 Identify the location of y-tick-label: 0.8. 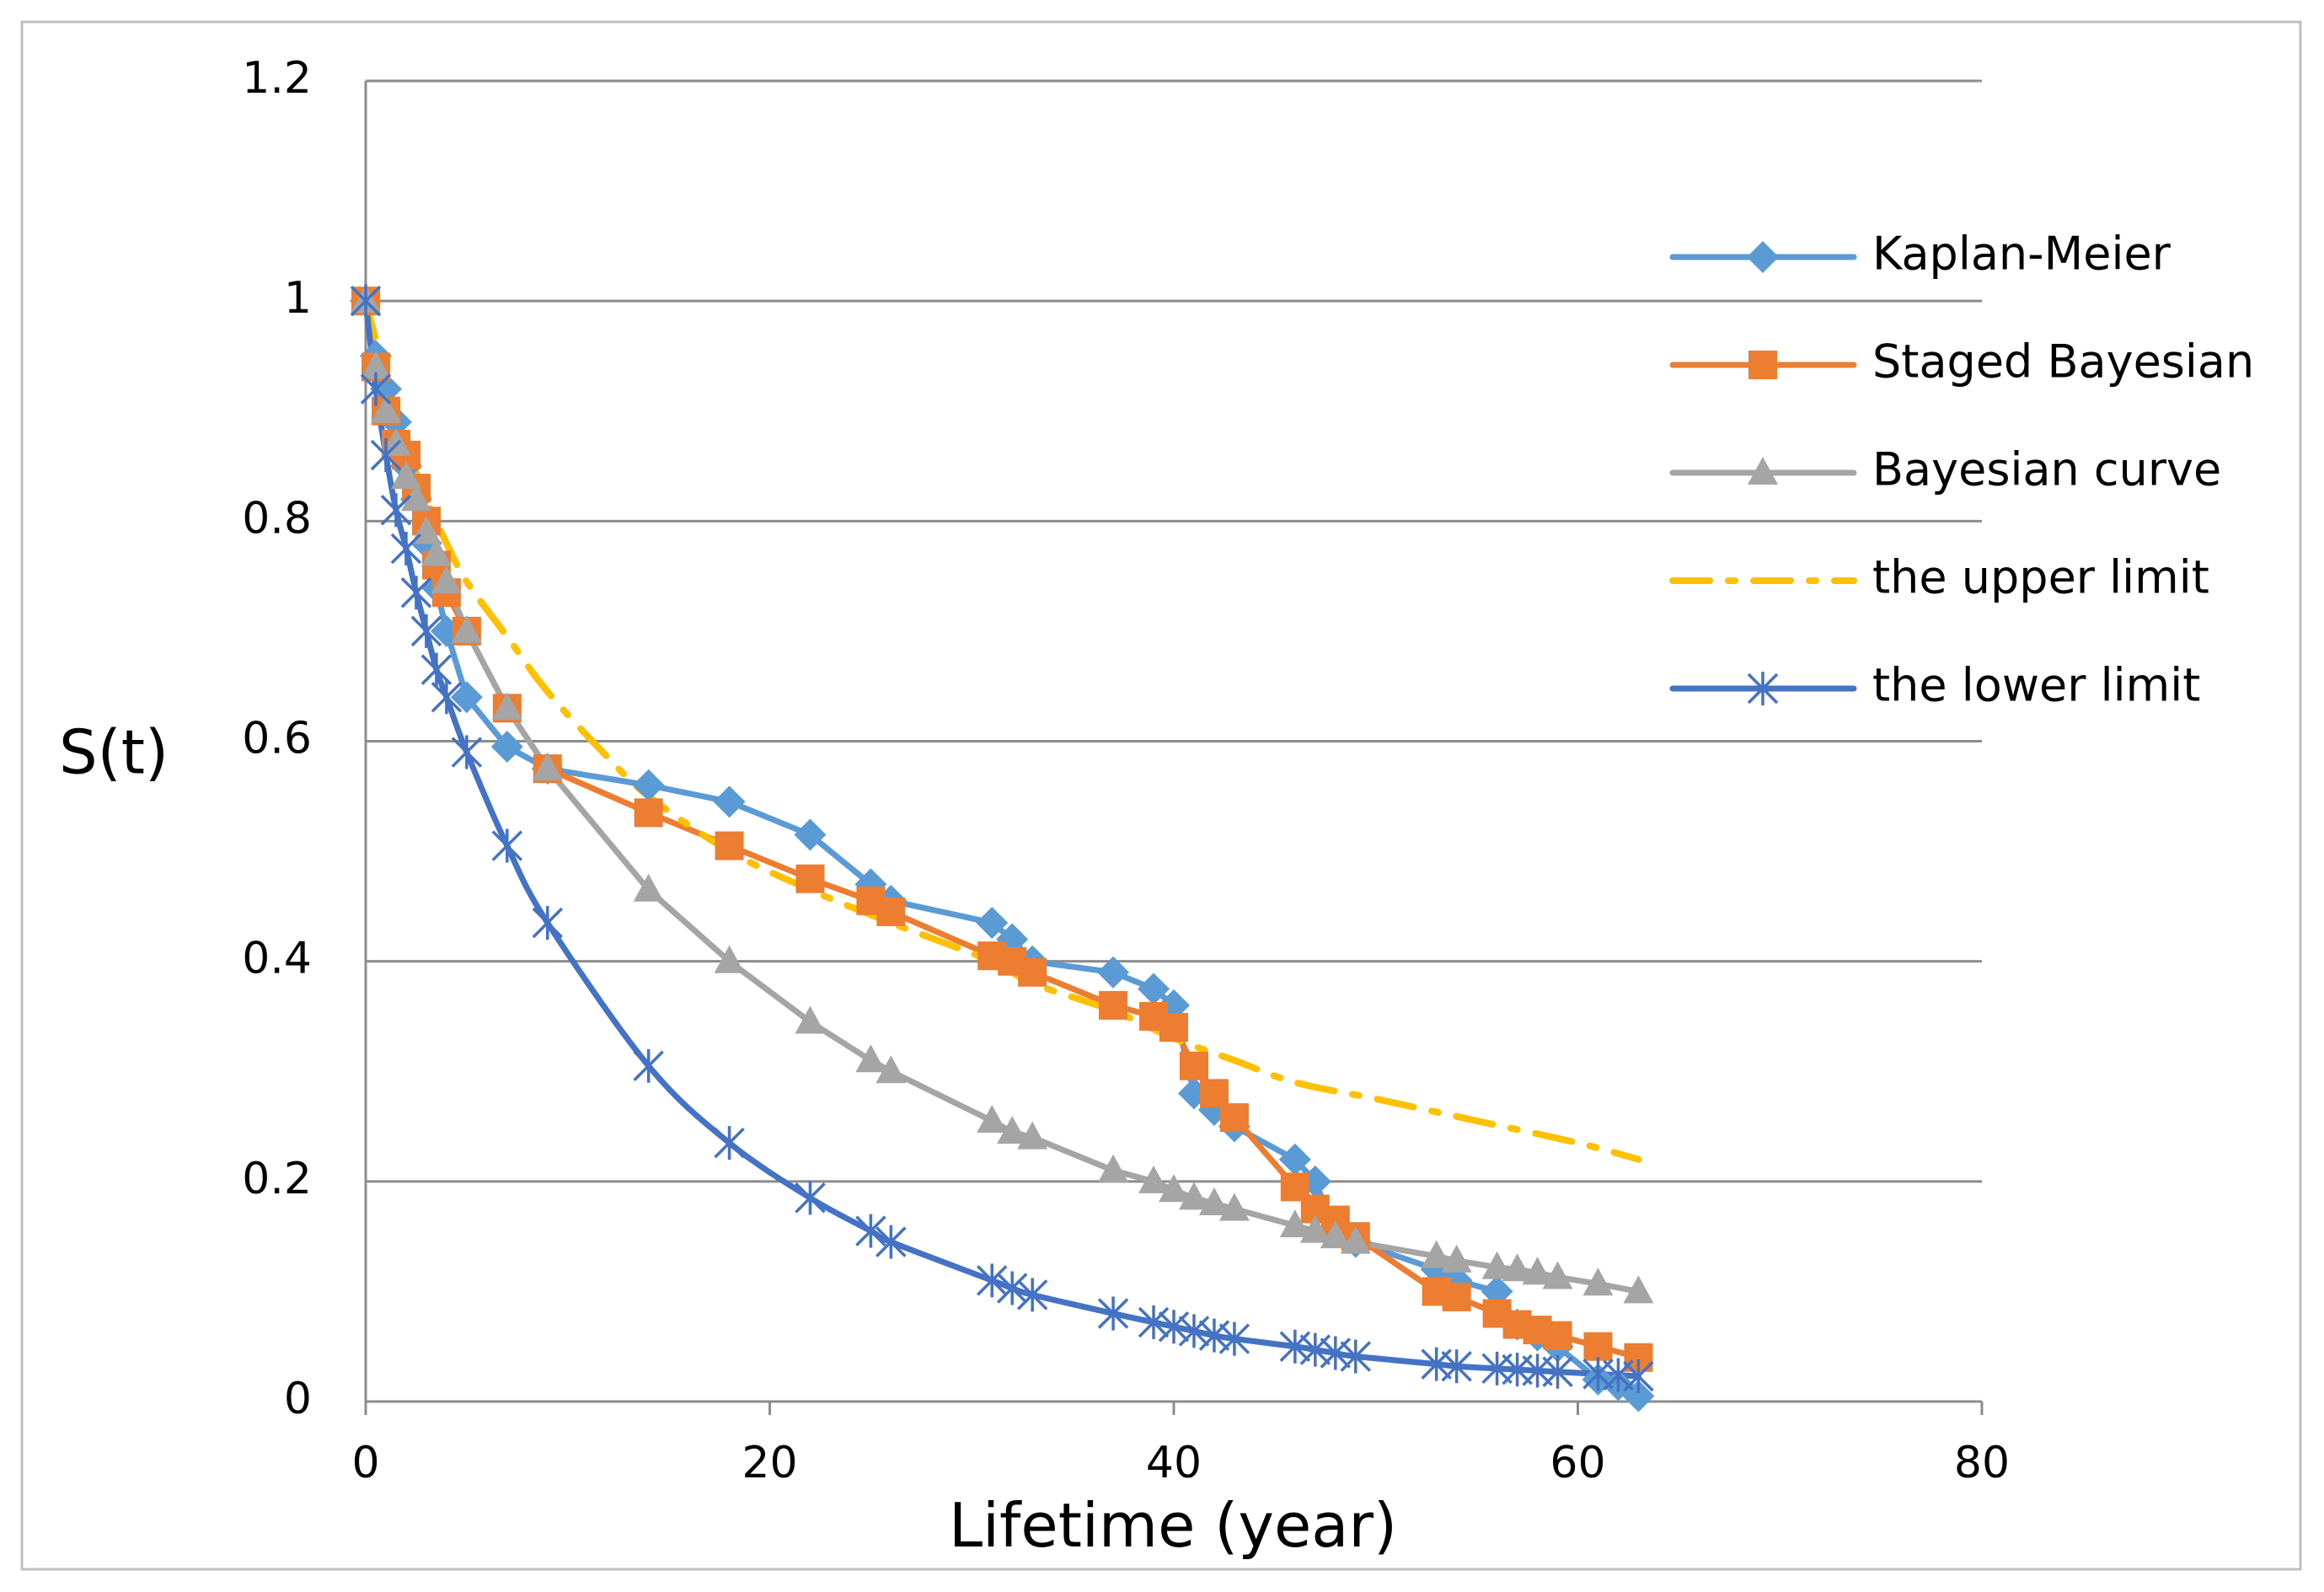
(277, 518).